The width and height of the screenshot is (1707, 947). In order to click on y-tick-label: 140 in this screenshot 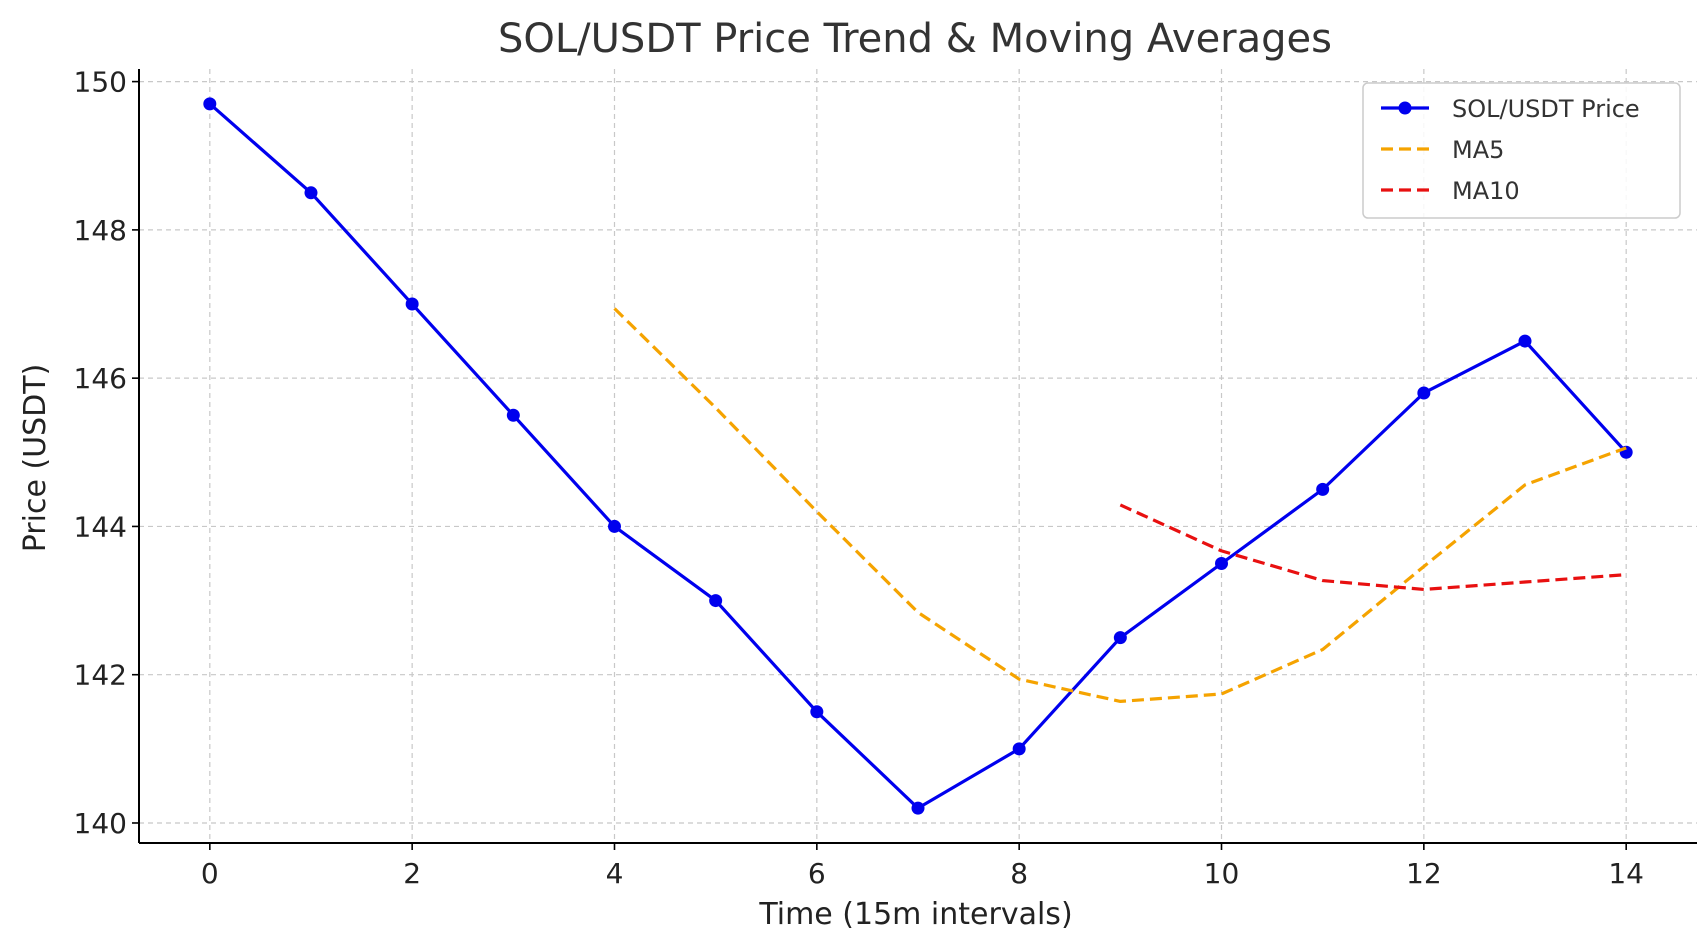, I will do `click(100, 823)`.